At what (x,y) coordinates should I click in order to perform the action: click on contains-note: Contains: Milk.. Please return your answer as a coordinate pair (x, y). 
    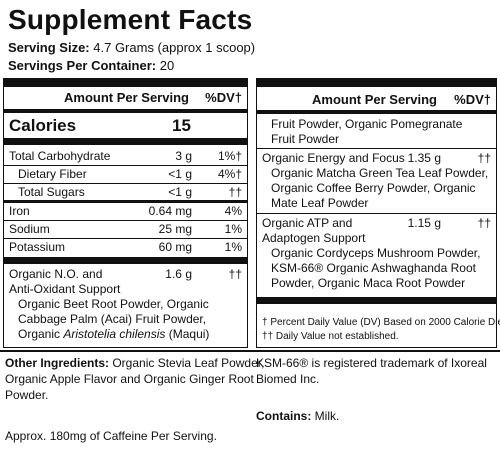
    Looking at the image, I should click on (297, 416).